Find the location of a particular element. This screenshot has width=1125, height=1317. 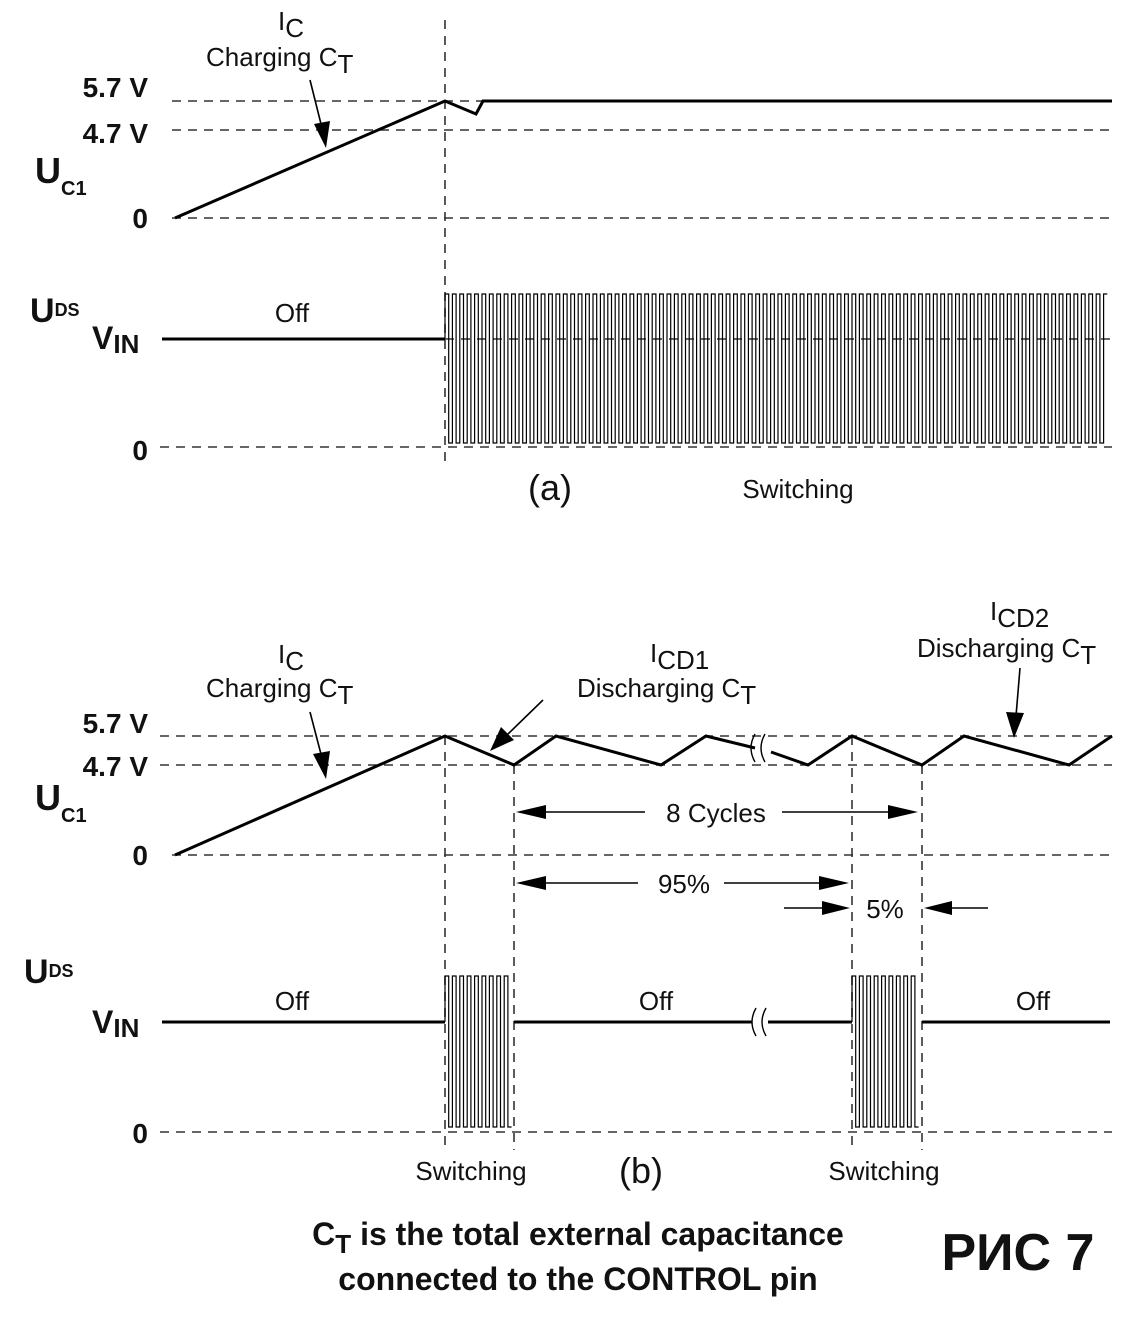

b-icd1-label: ICD1 is located at coordinates (679, 656).